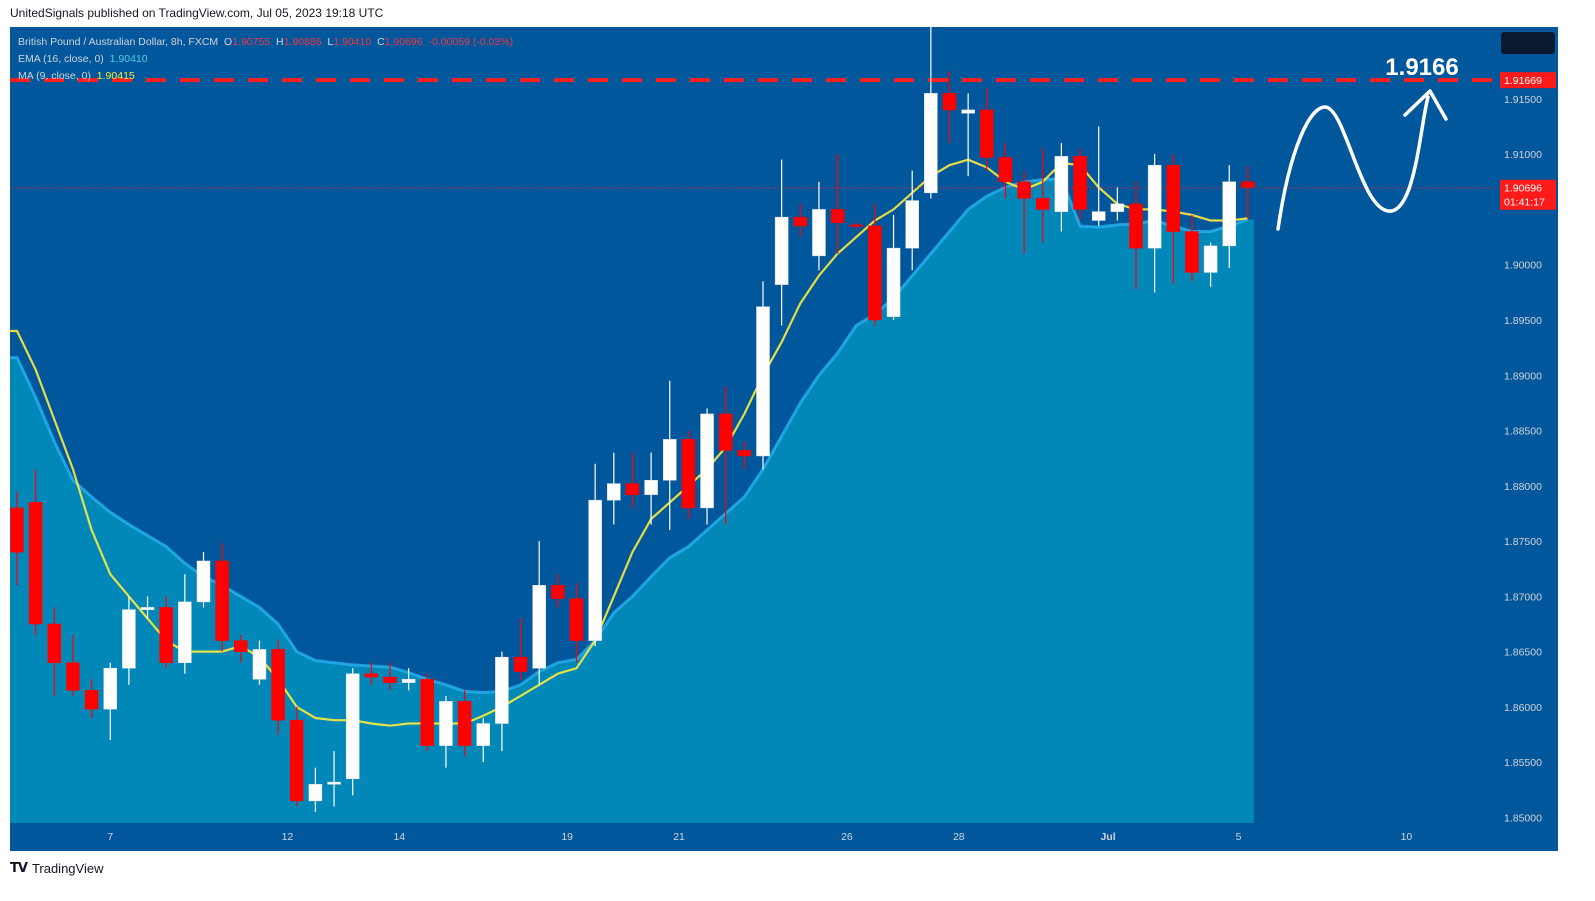 The width and height of the screenshot is (1595, 901). Describe the element at coordinates (110, 837) in the screenshot. I see `time-tick-label: 7` at that location.